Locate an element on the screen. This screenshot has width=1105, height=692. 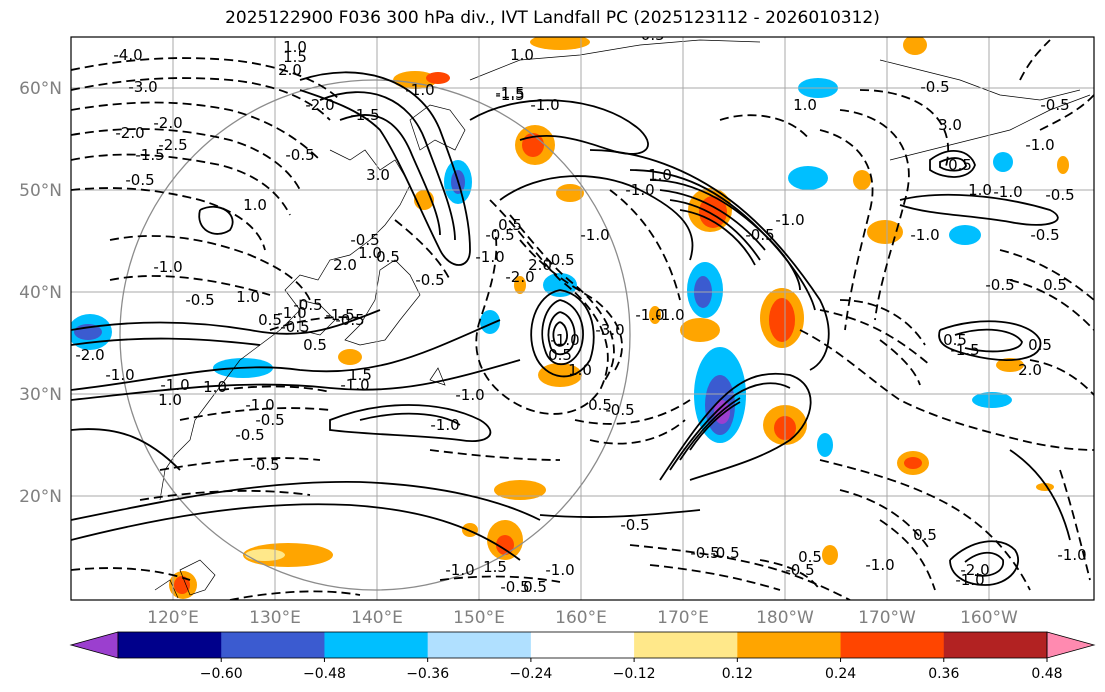
lon-tick-label: 140°E is located at coordinates (377, 618).